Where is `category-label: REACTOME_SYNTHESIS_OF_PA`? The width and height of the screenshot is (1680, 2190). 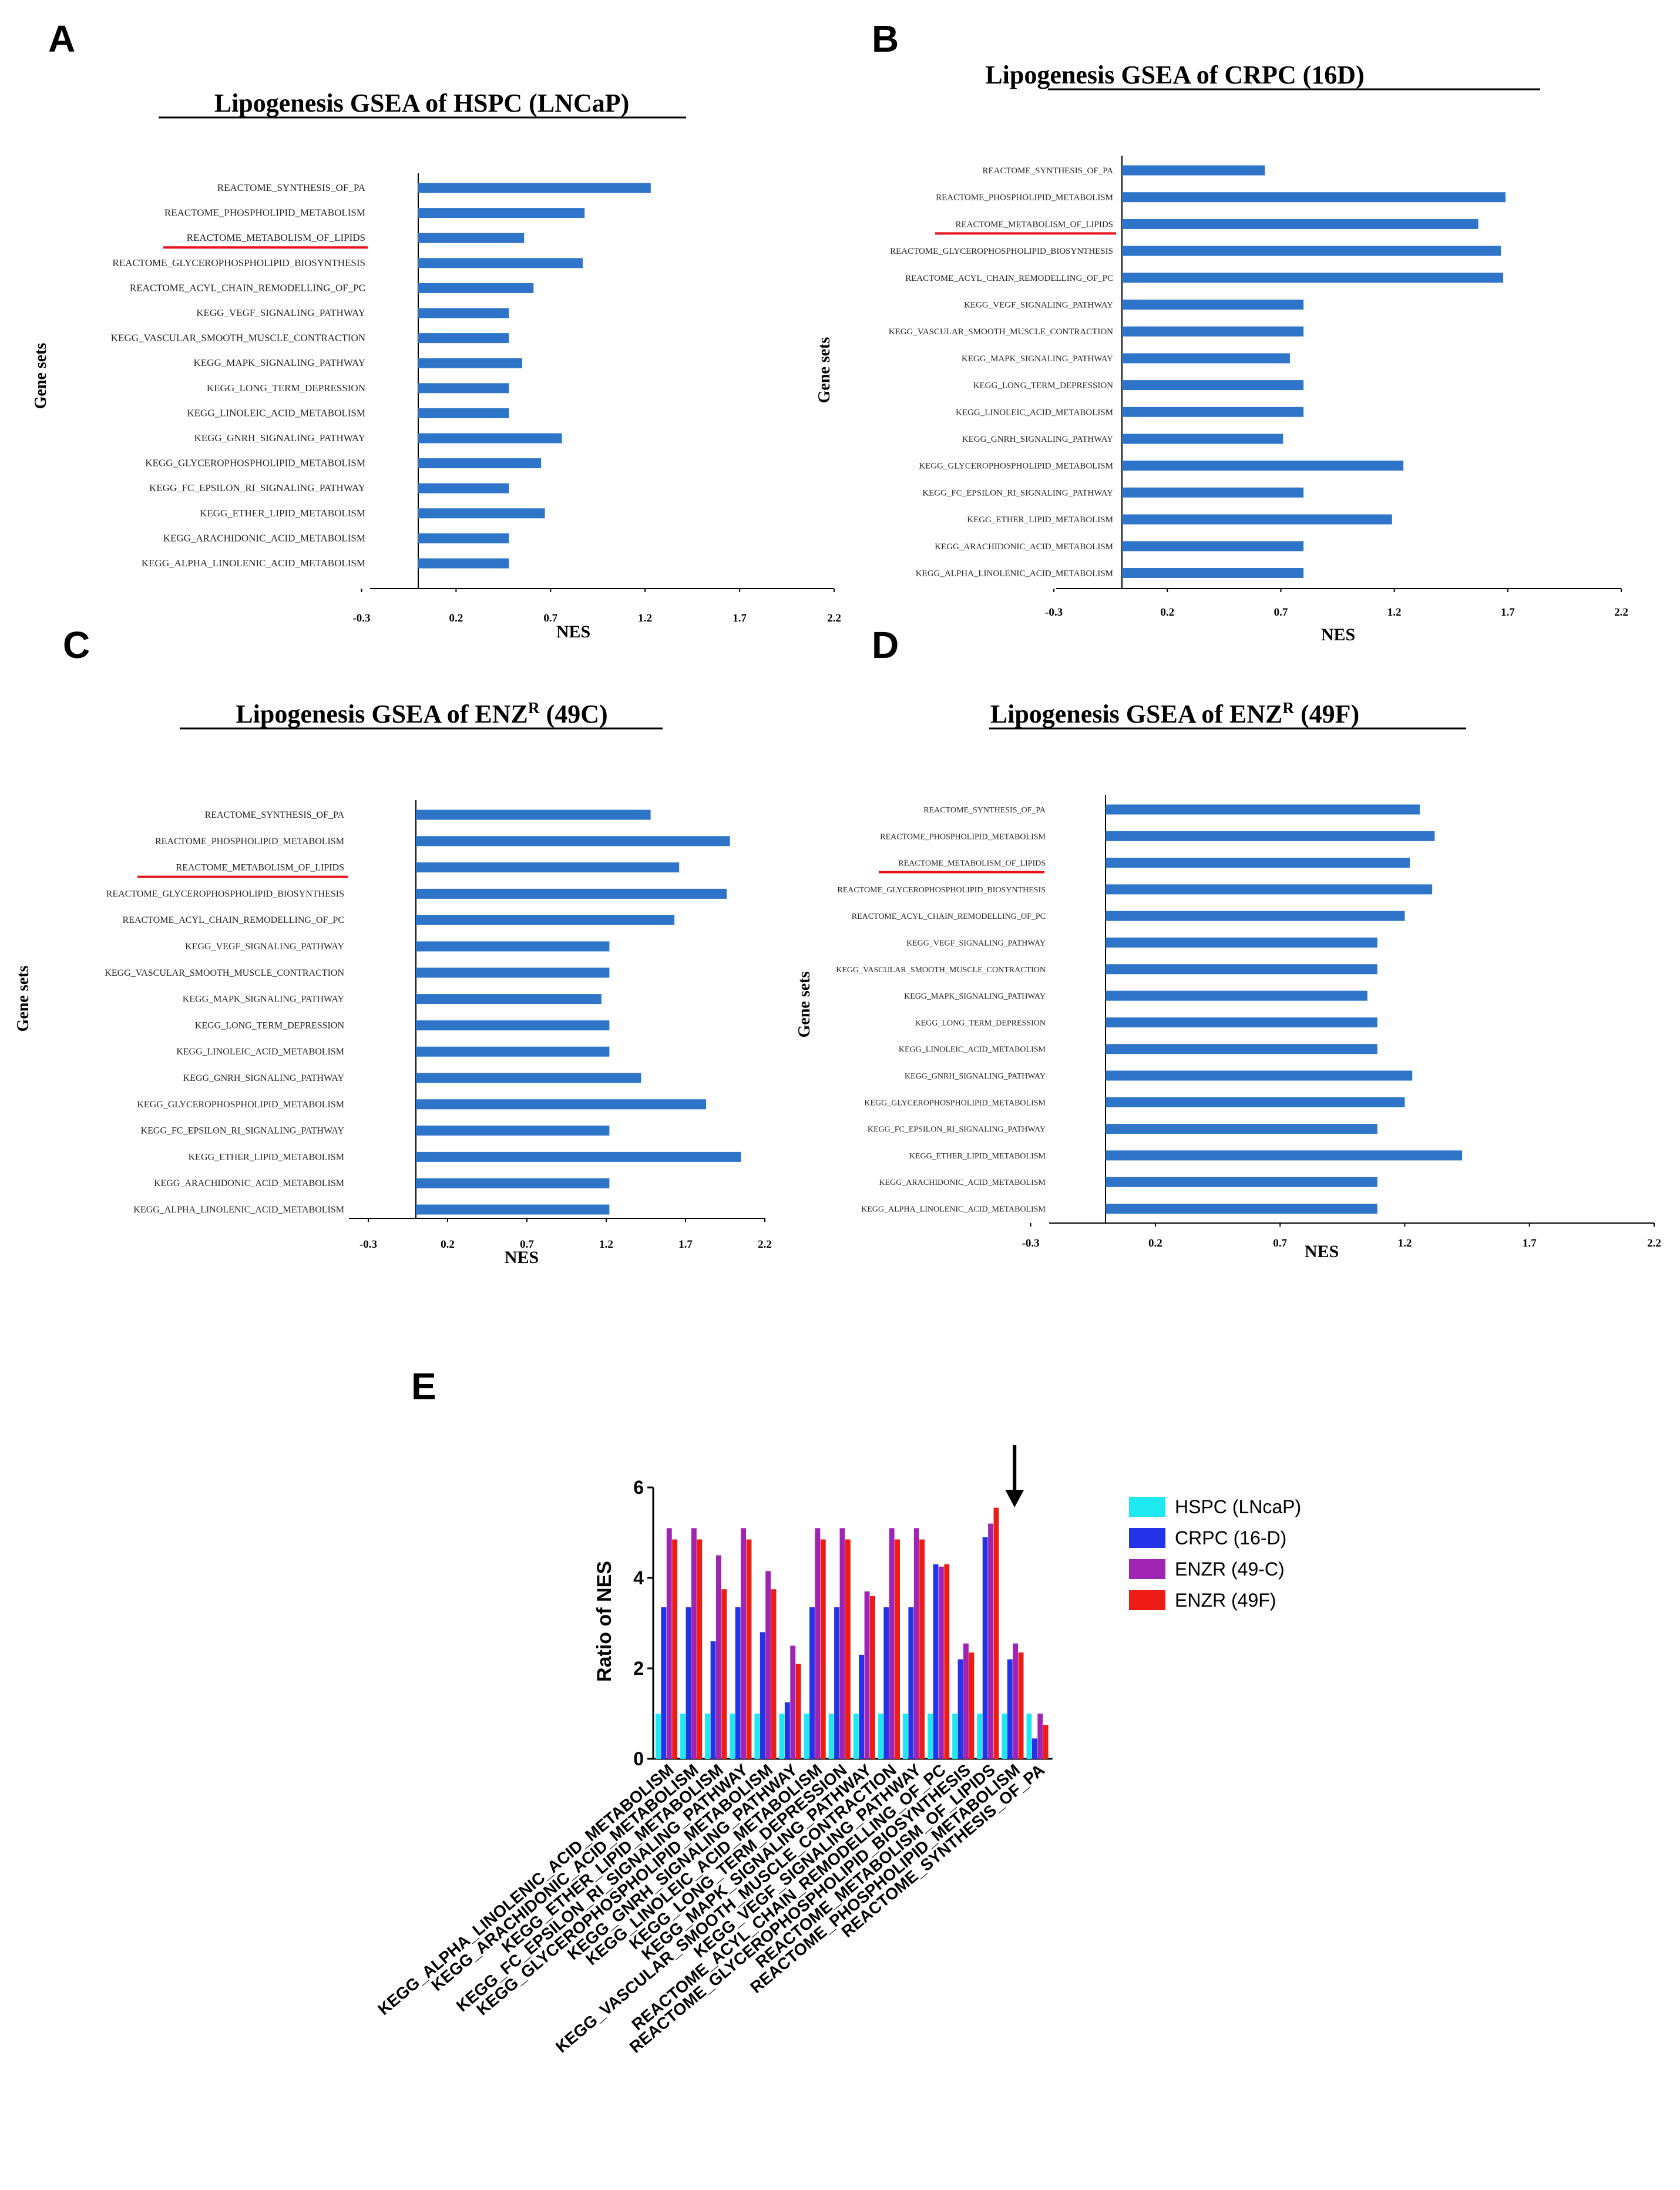
category-label: REACTOME_SYNTHESIS_OF_PA is located at coordinates (275, 815).